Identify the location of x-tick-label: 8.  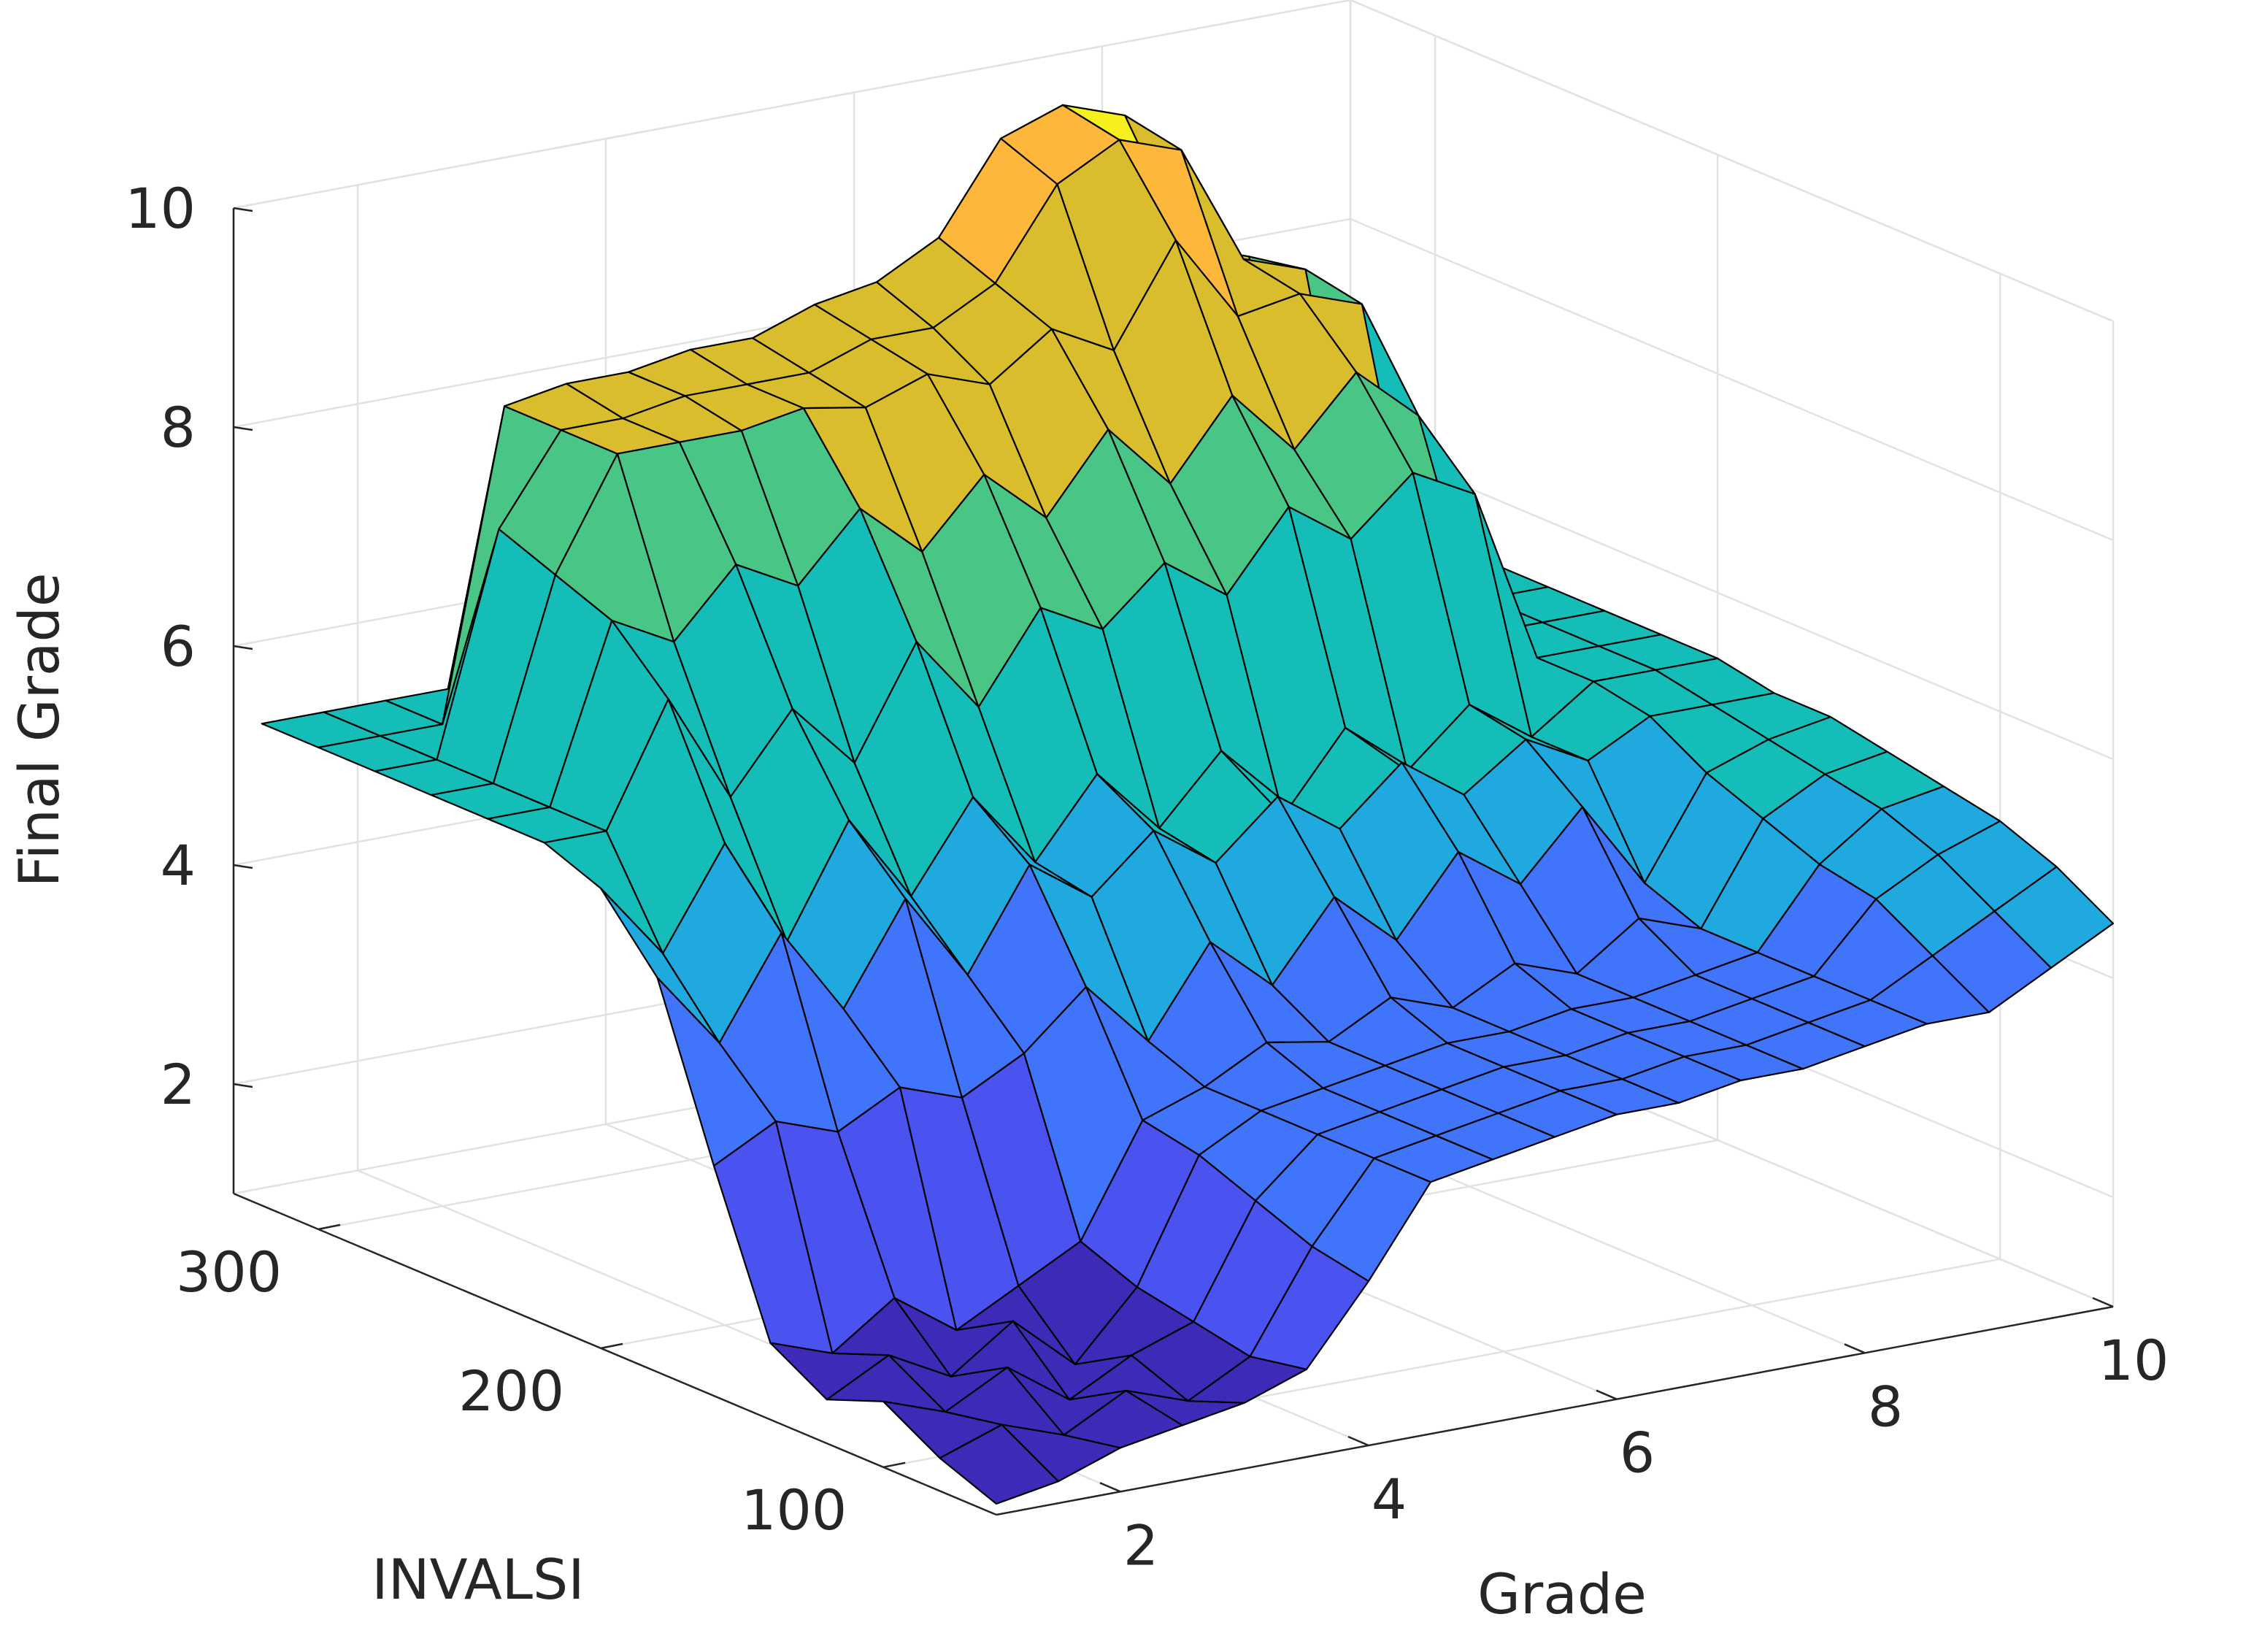
(1885, 1406).